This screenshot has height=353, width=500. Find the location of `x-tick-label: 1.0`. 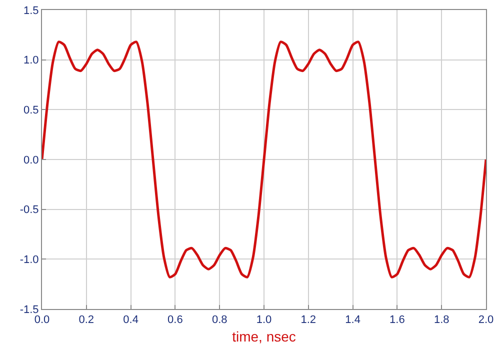

x-tick-label: 1.0 is located at coordinates (264, 320).